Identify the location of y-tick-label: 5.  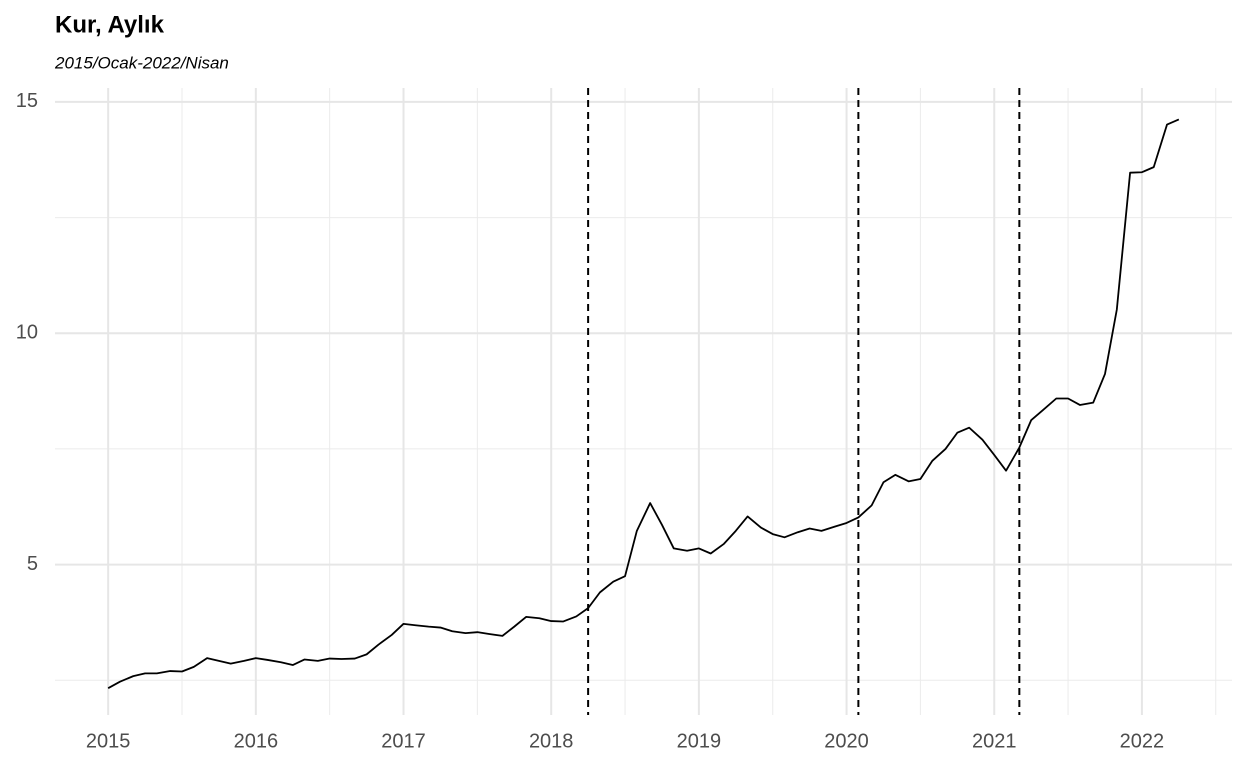
(32, 564).